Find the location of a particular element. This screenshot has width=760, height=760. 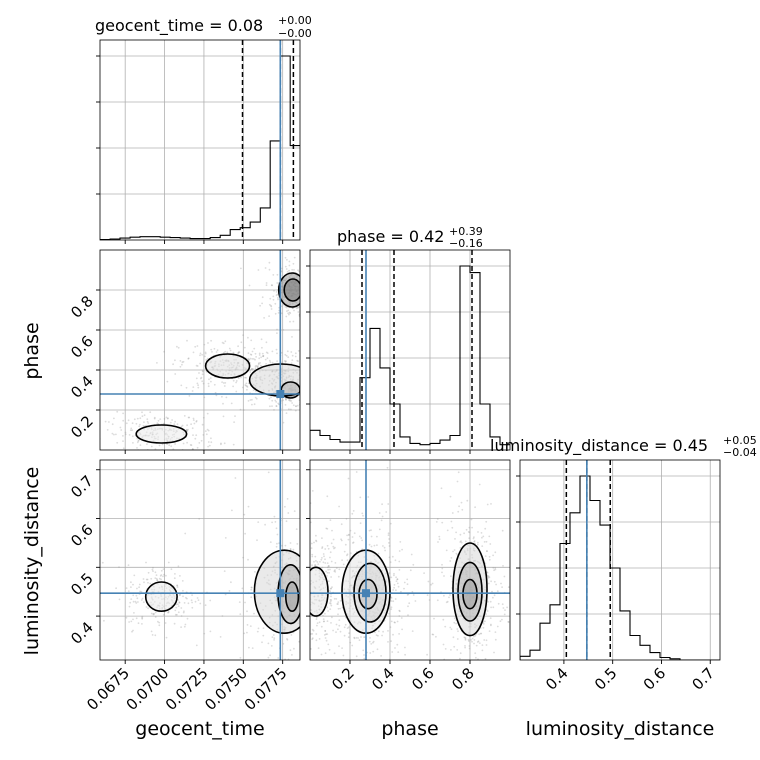

density-level is located at coordinates (274, 380).